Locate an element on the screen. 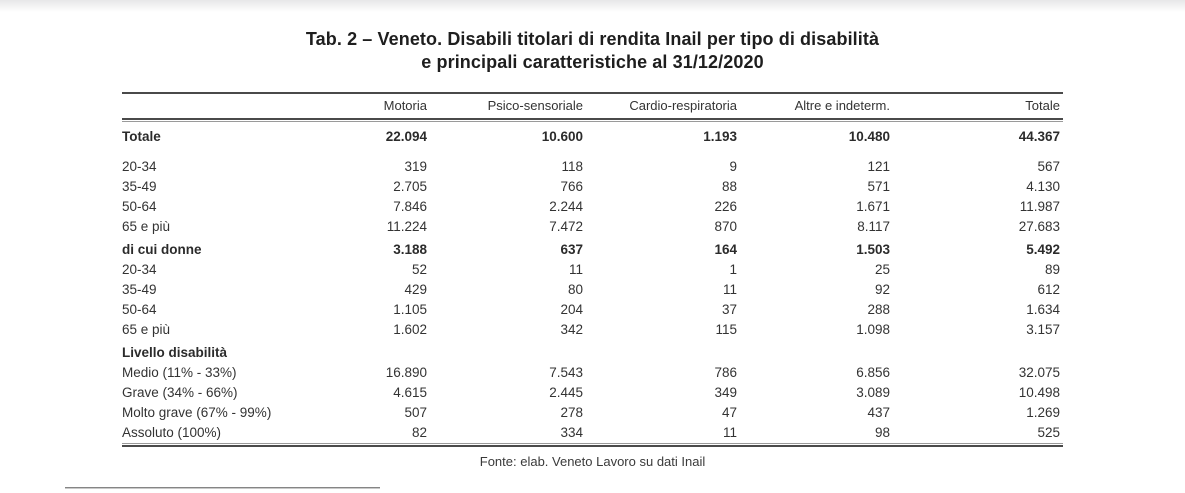 This screenshot has height=493, width=1185. cell: 3.157 is located at coordinates (1043, 329).